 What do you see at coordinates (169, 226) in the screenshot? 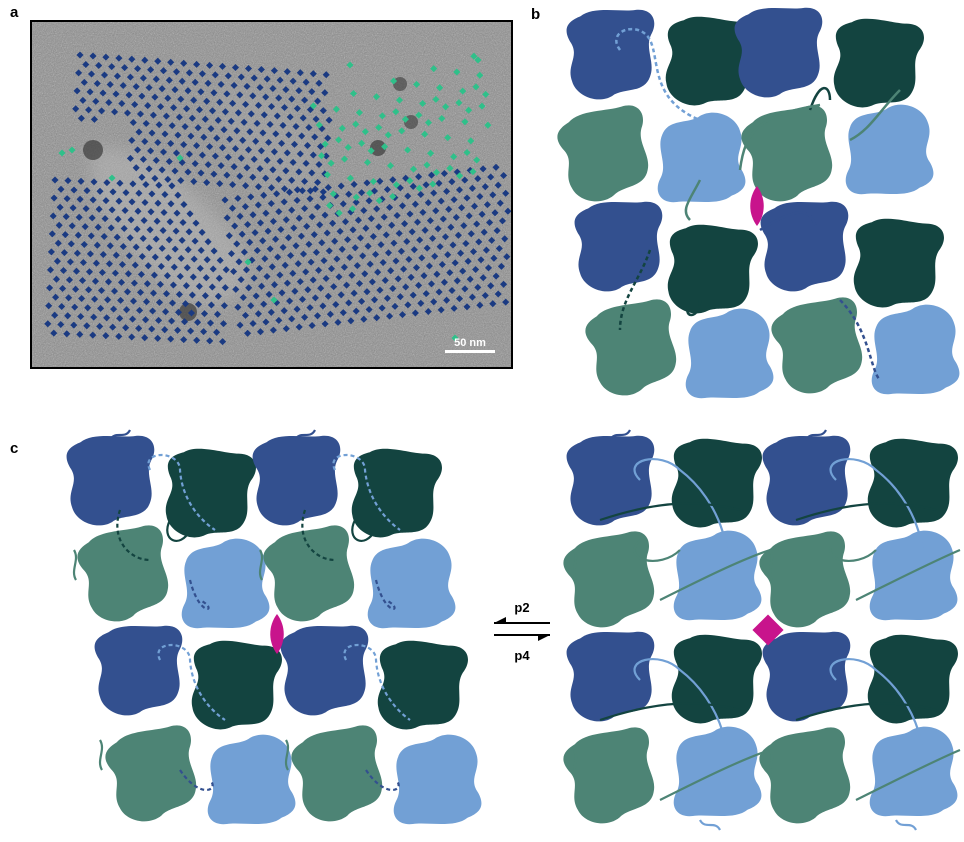
I see `ice-channel` at bounding box center [169, 226].